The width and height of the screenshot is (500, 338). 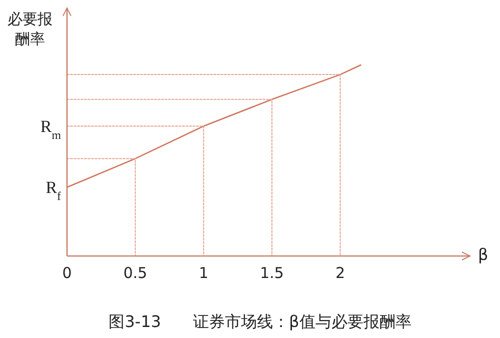 I want to click on text: 图3-13 证券市场线：β值与必要报酬率, so click(x=260, y=321).